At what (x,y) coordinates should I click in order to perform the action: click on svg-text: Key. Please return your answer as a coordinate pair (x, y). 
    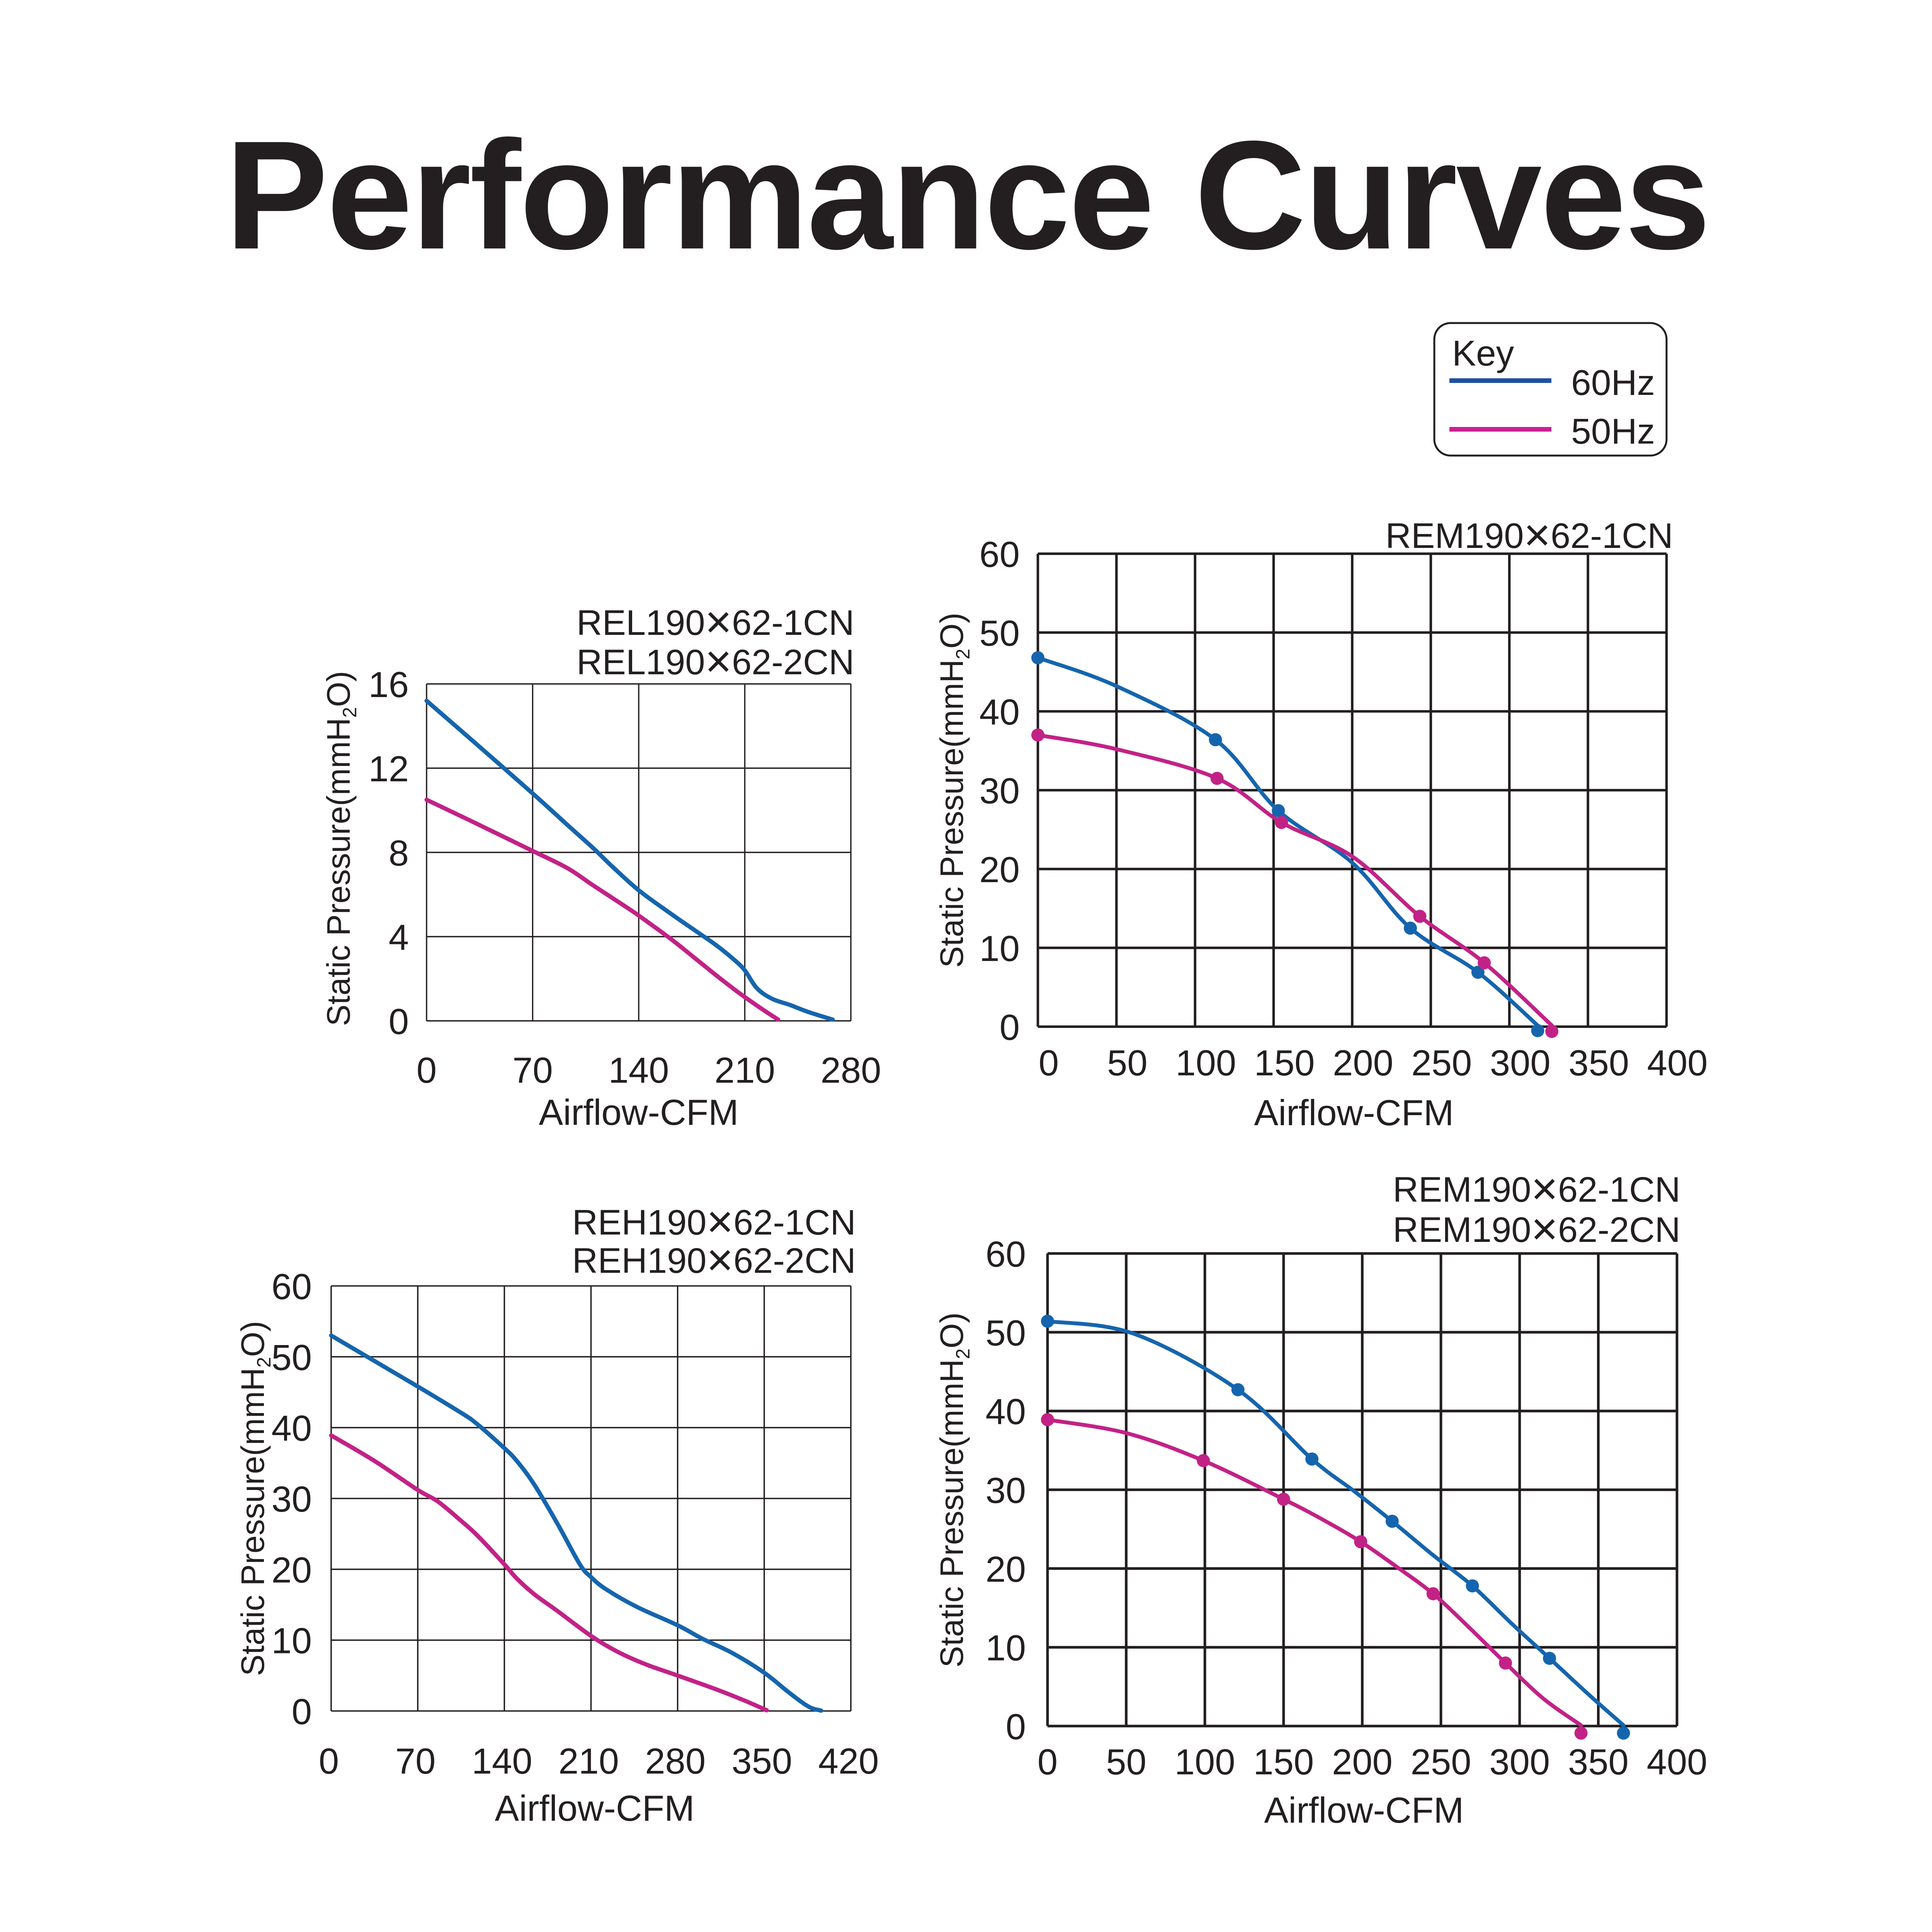
    Looking at the image, I should click on (1483, 353).